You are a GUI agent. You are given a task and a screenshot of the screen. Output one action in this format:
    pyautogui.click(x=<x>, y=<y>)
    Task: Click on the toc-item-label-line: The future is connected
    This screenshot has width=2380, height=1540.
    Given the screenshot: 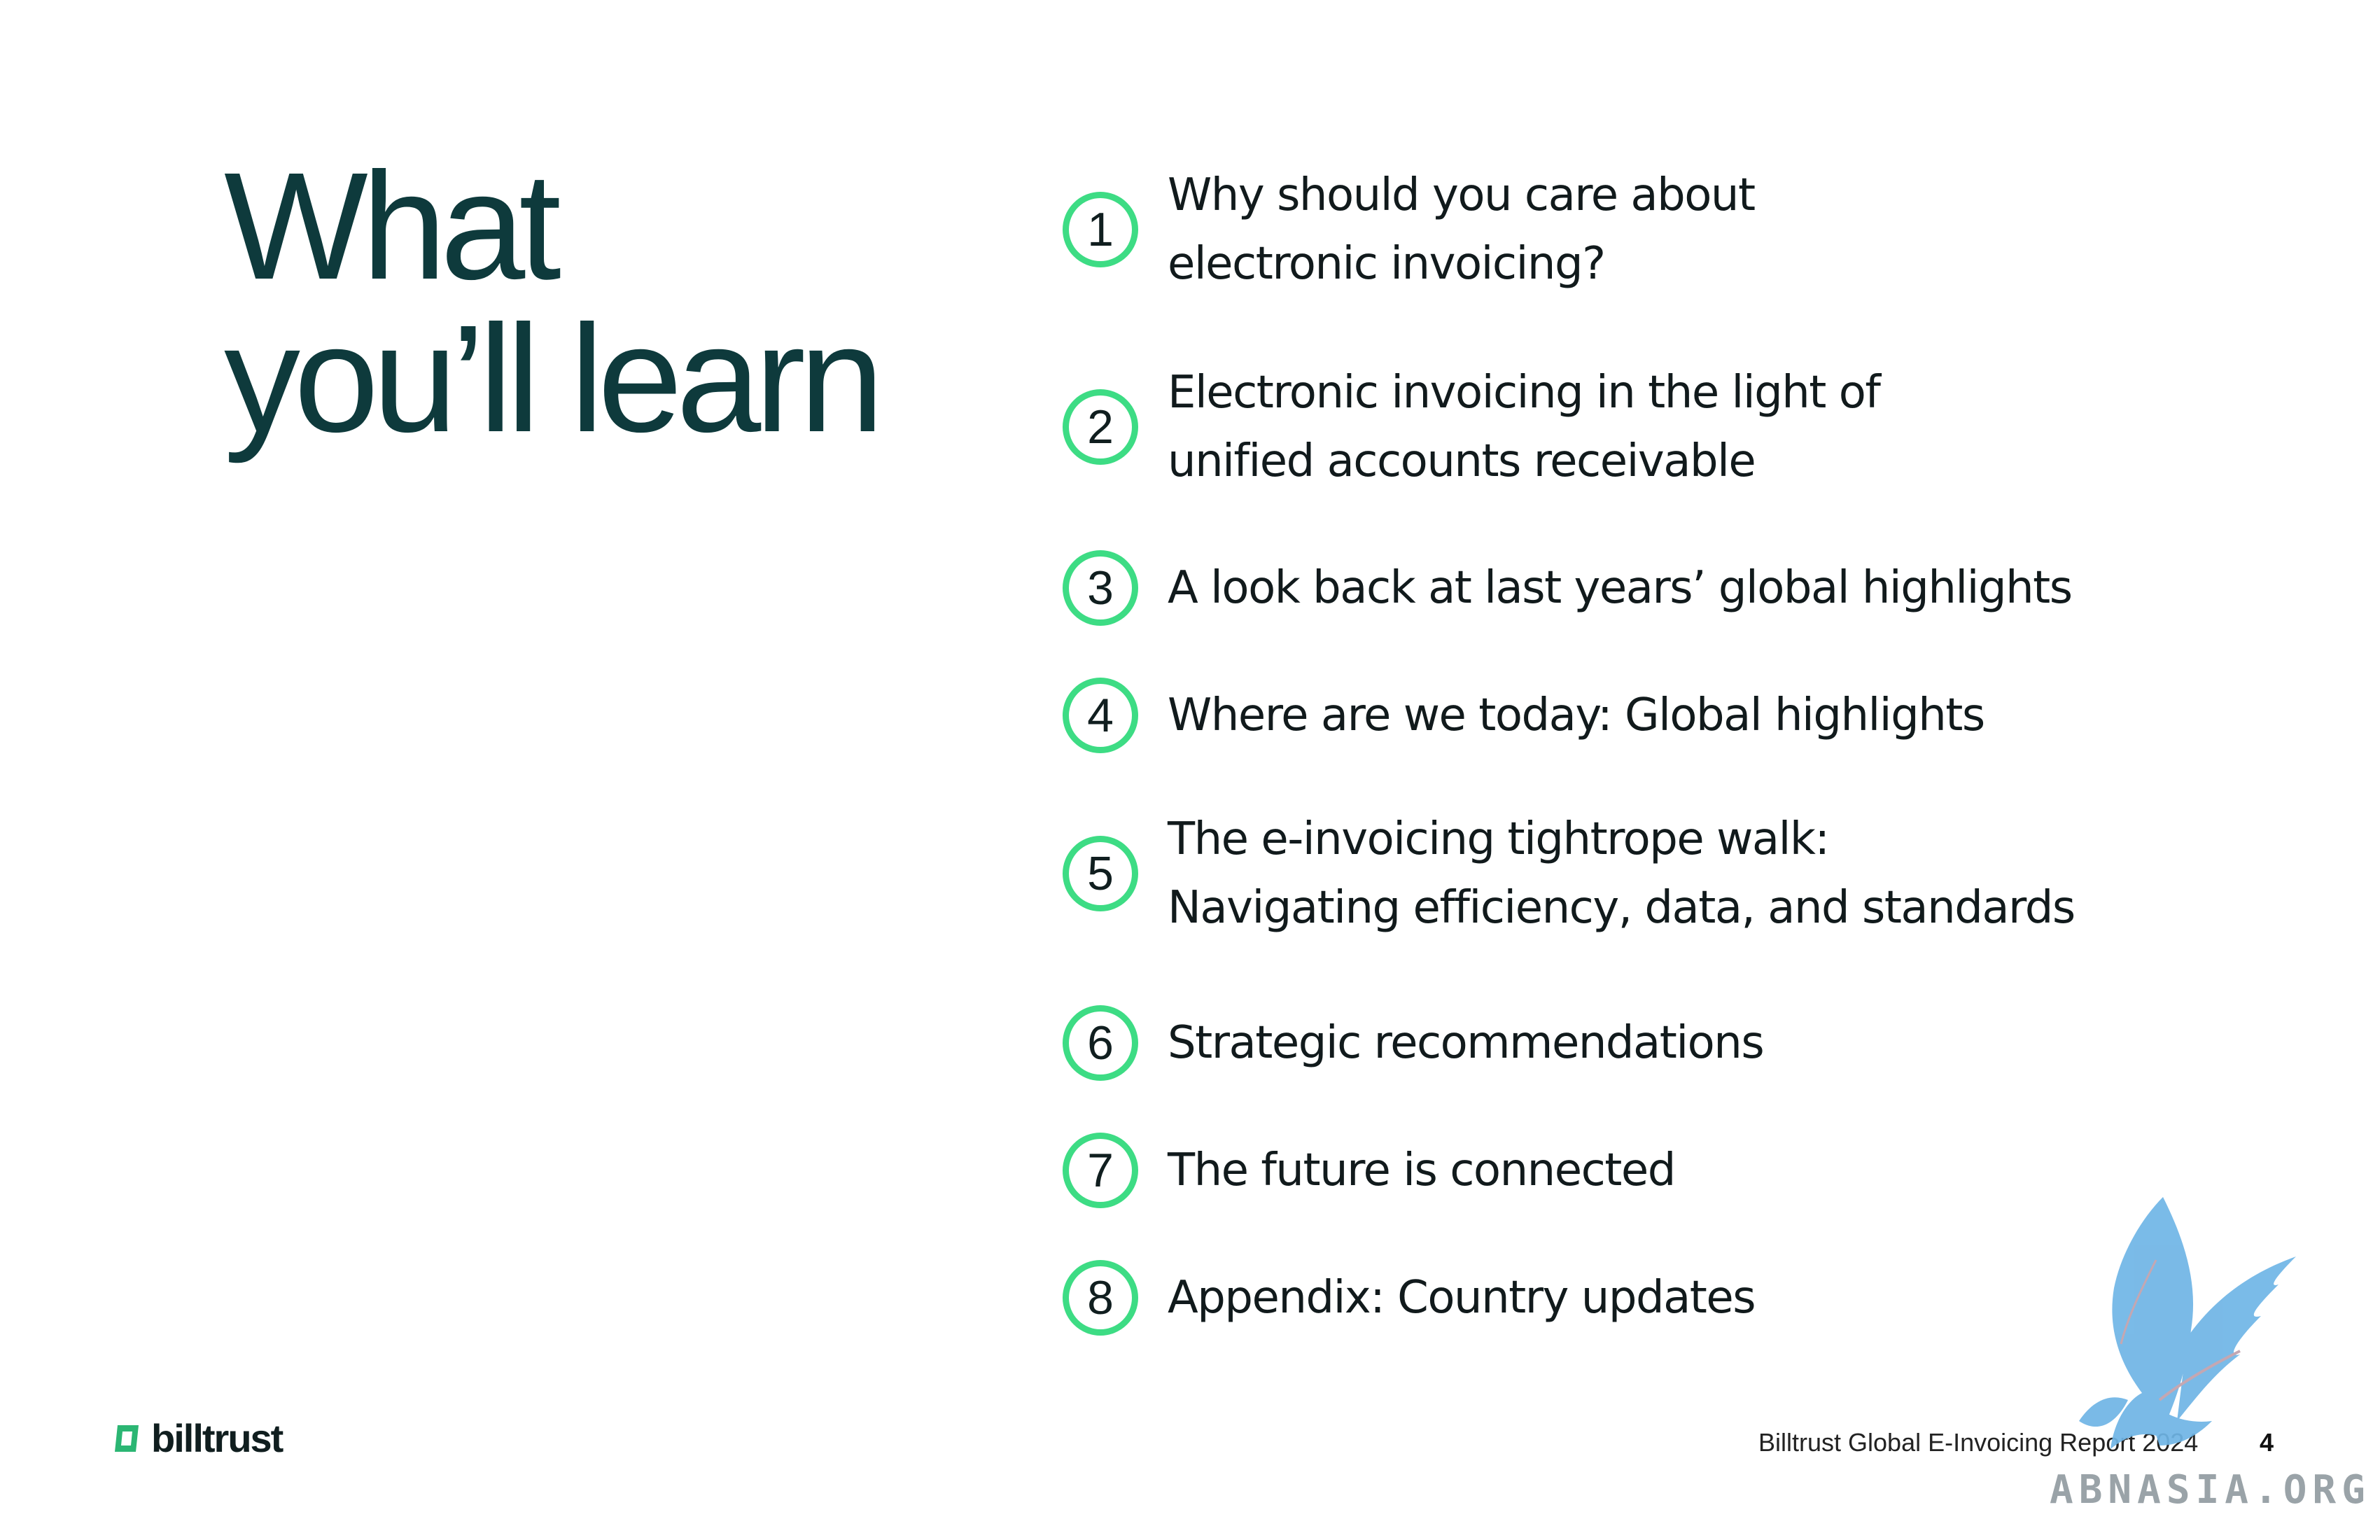 What is the action you would take?
    pyautogui.click(x=1422, y=1170)
    